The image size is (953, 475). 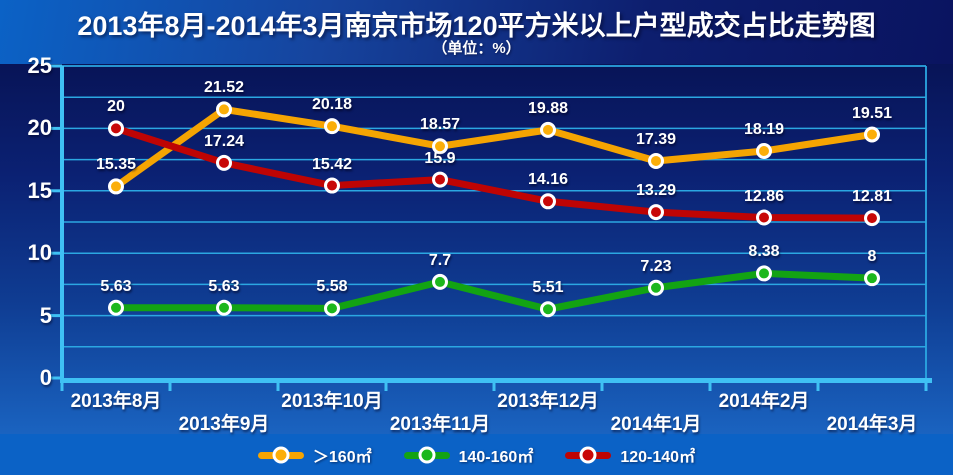 What do you see at coordinates (332, 164) in the screenshot?
I see `data-label: 15.42` at bounding box center [332, 164].